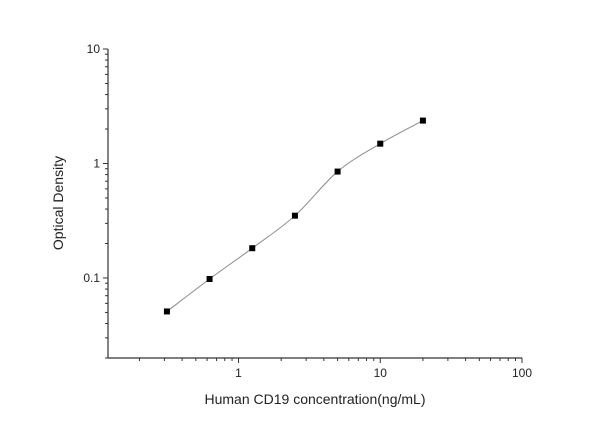 The width and height of the screenshot is (608, 429). What do you see at coordinates (91, 278) in the screenshot?
I see `y-tick-label: 0.1` at bounding box center [91, 278].